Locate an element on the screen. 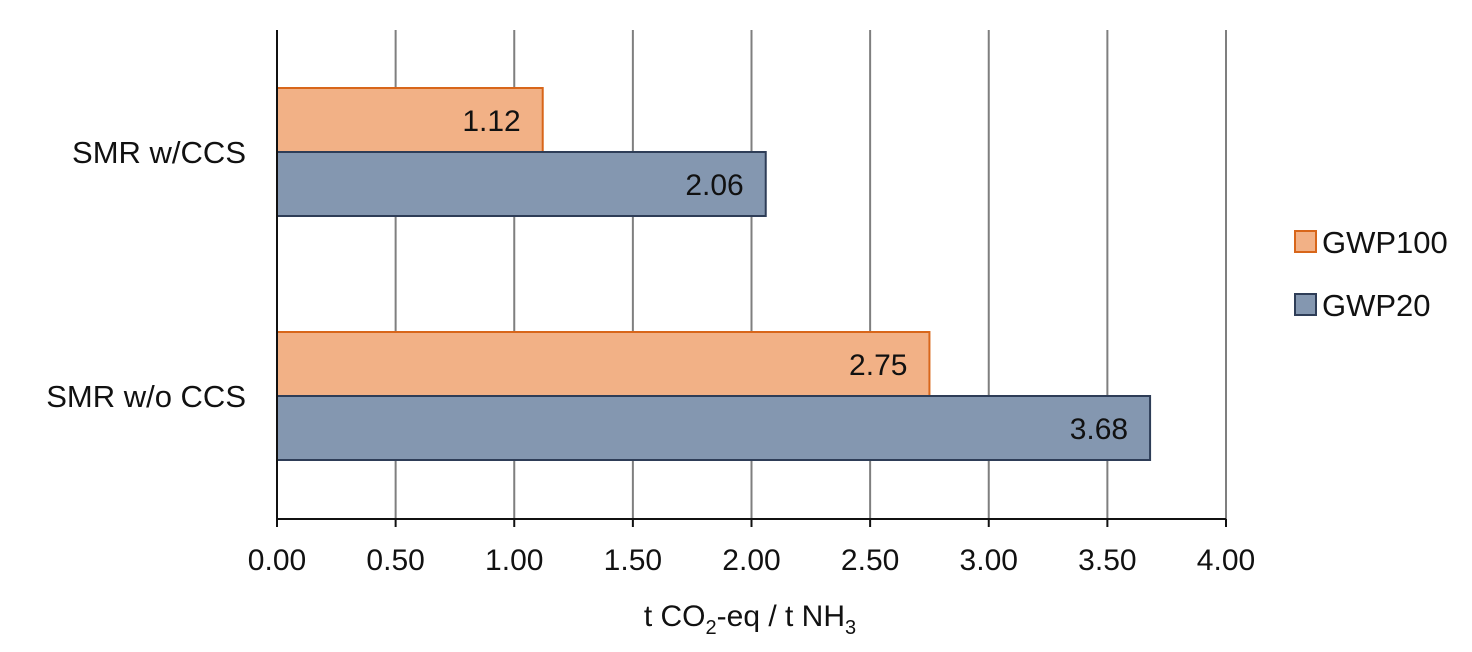 The image size is (1472, 652). x-axis-title-sub1: 2 is located at coordinates (711, 628).